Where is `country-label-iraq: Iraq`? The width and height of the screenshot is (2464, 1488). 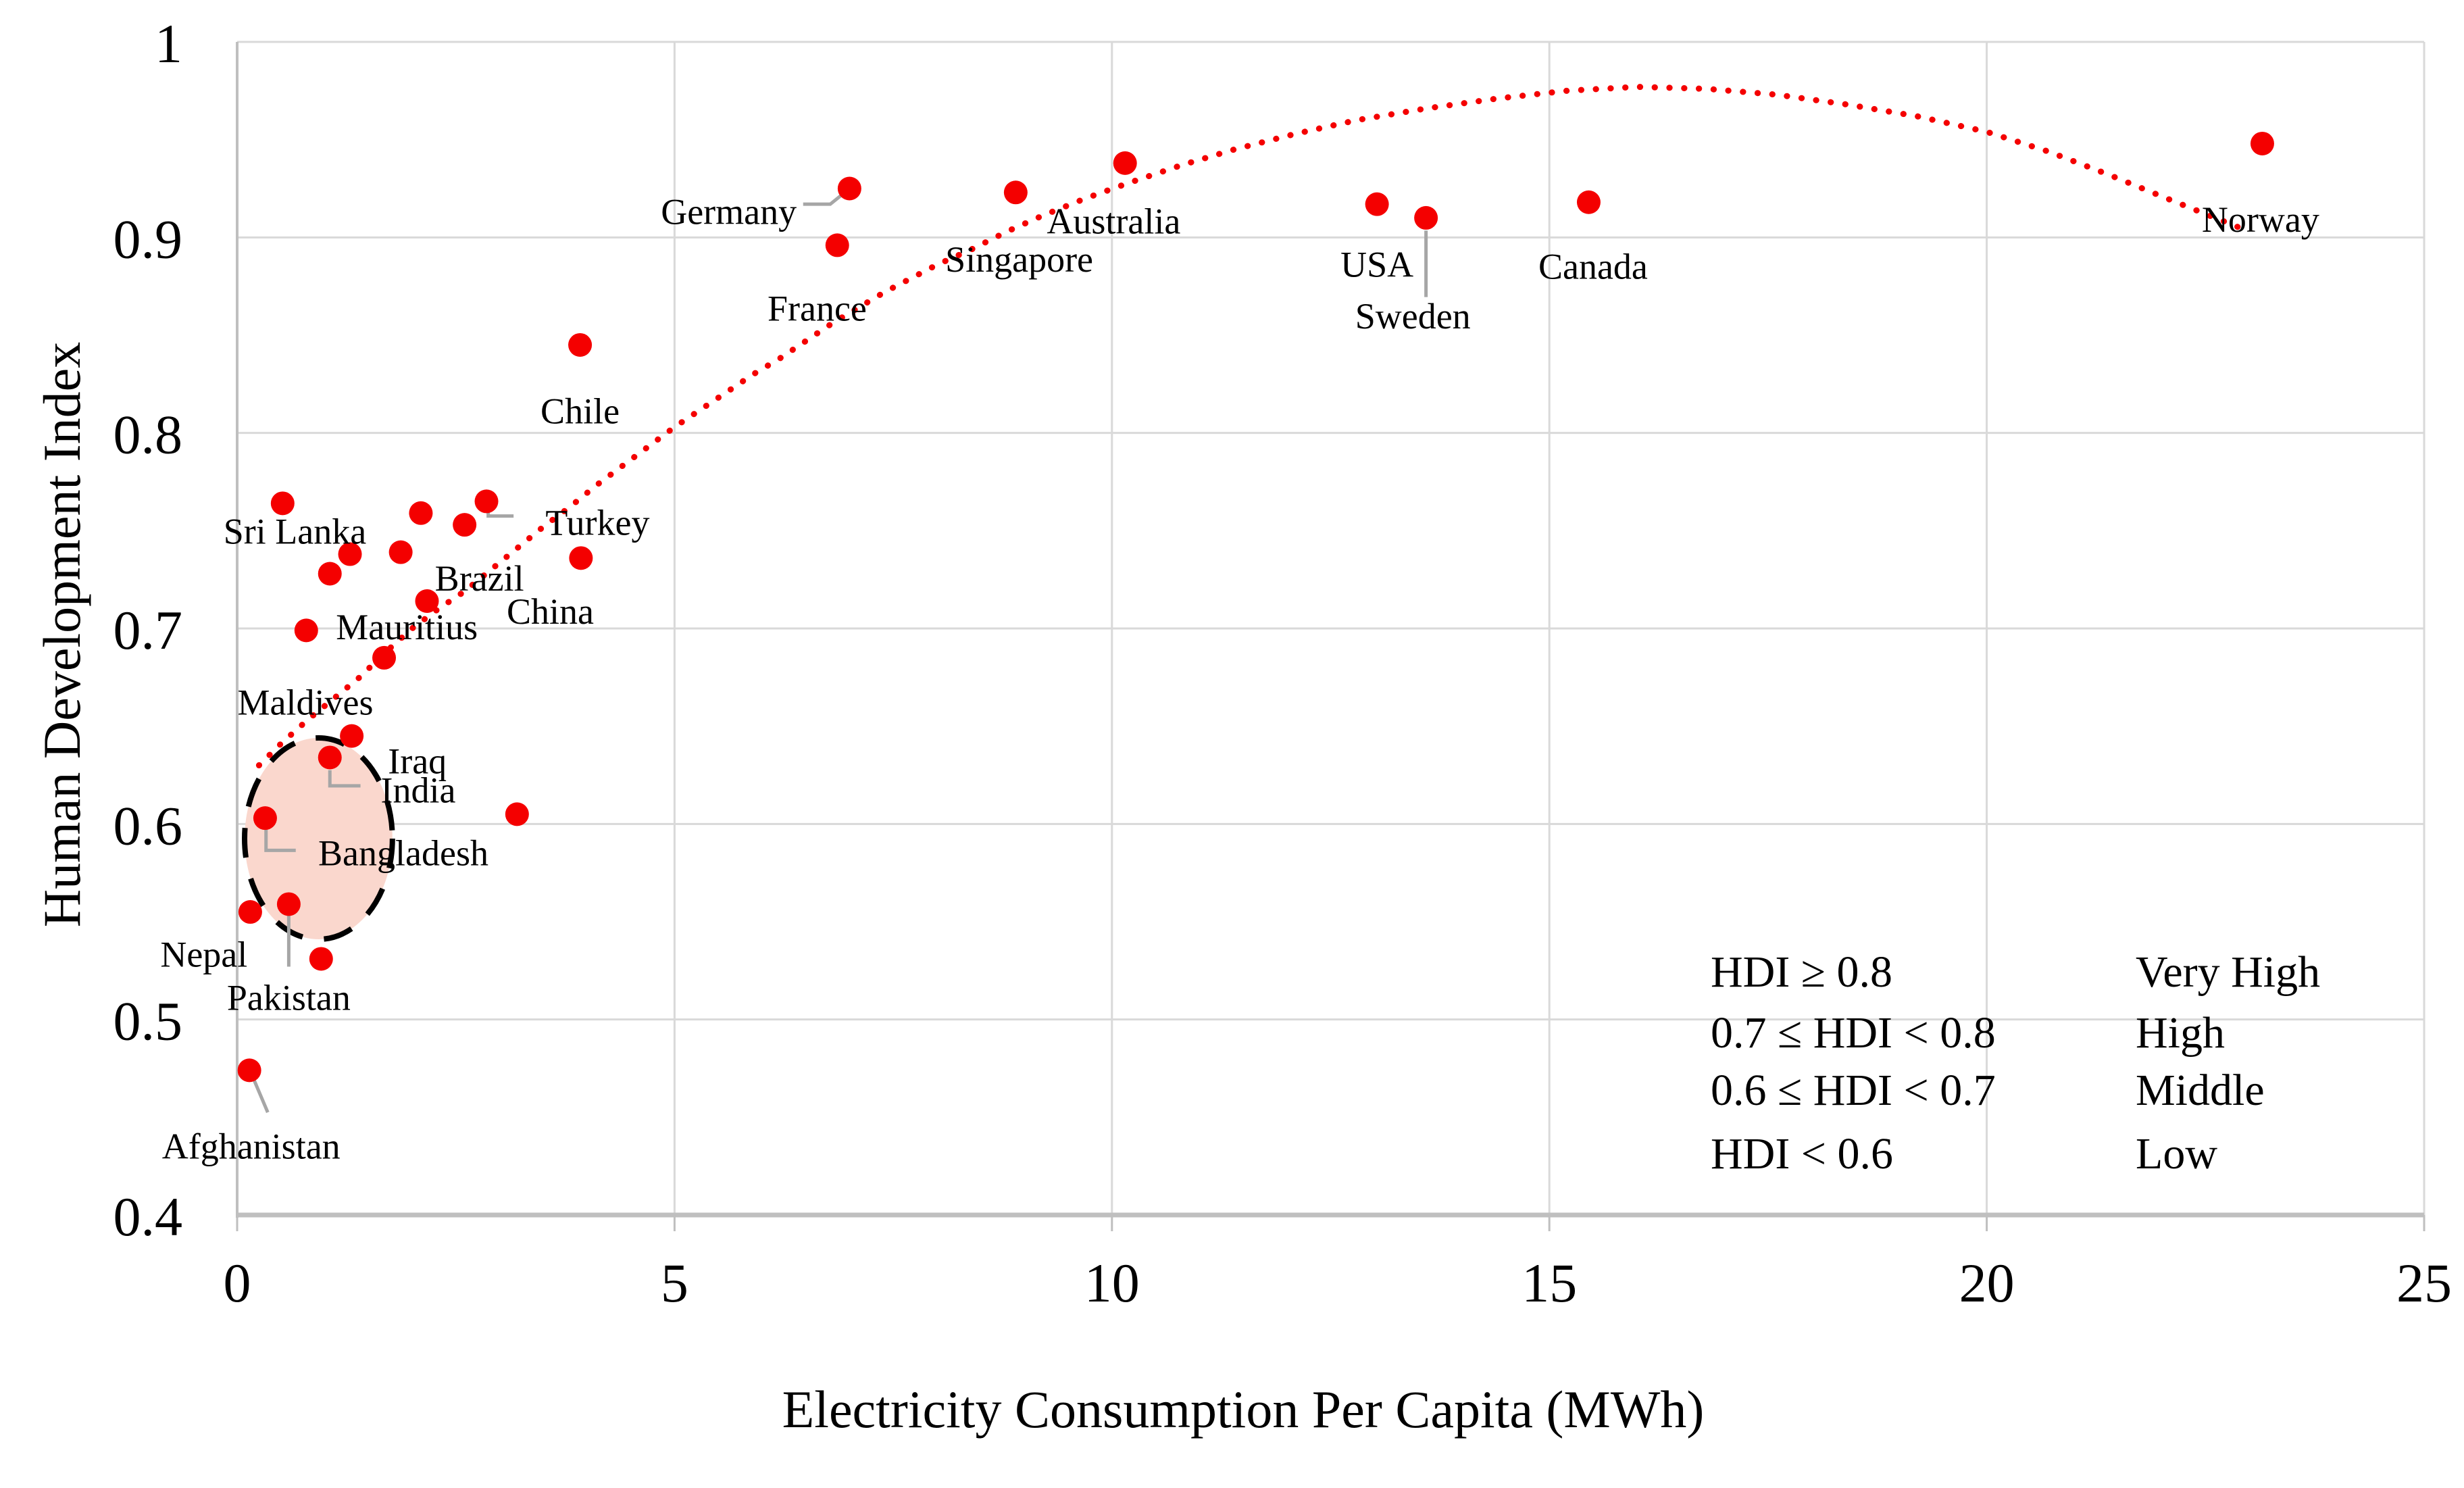 country-label-iraq: Iraq is located at coordinates (418, 761).